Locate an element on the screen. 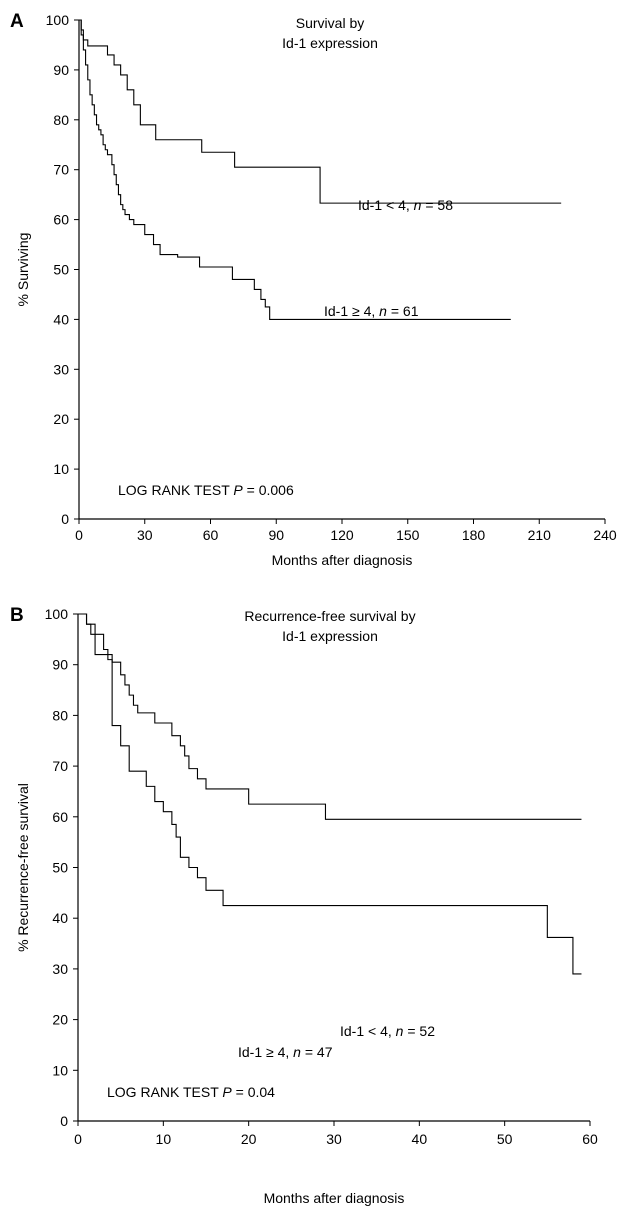  chart-title: Recurrence-free survival by is located at coordinates (329, 616).